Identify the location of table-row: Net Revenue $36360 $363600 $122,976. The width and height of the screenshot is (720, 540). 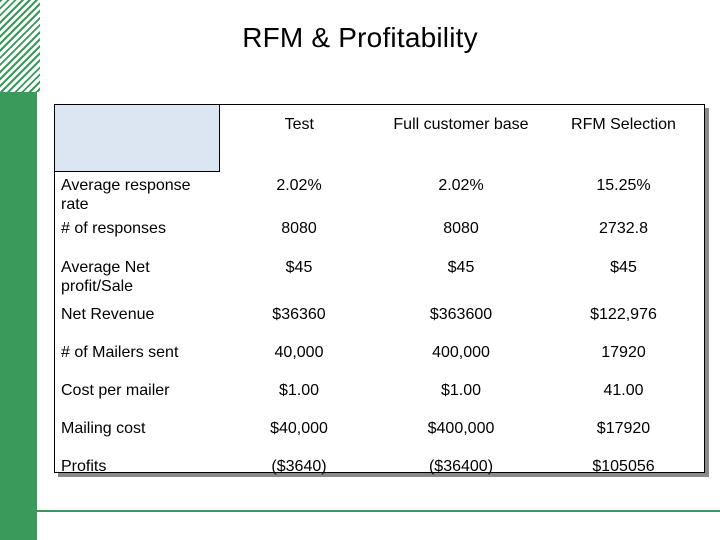
(379, 321).